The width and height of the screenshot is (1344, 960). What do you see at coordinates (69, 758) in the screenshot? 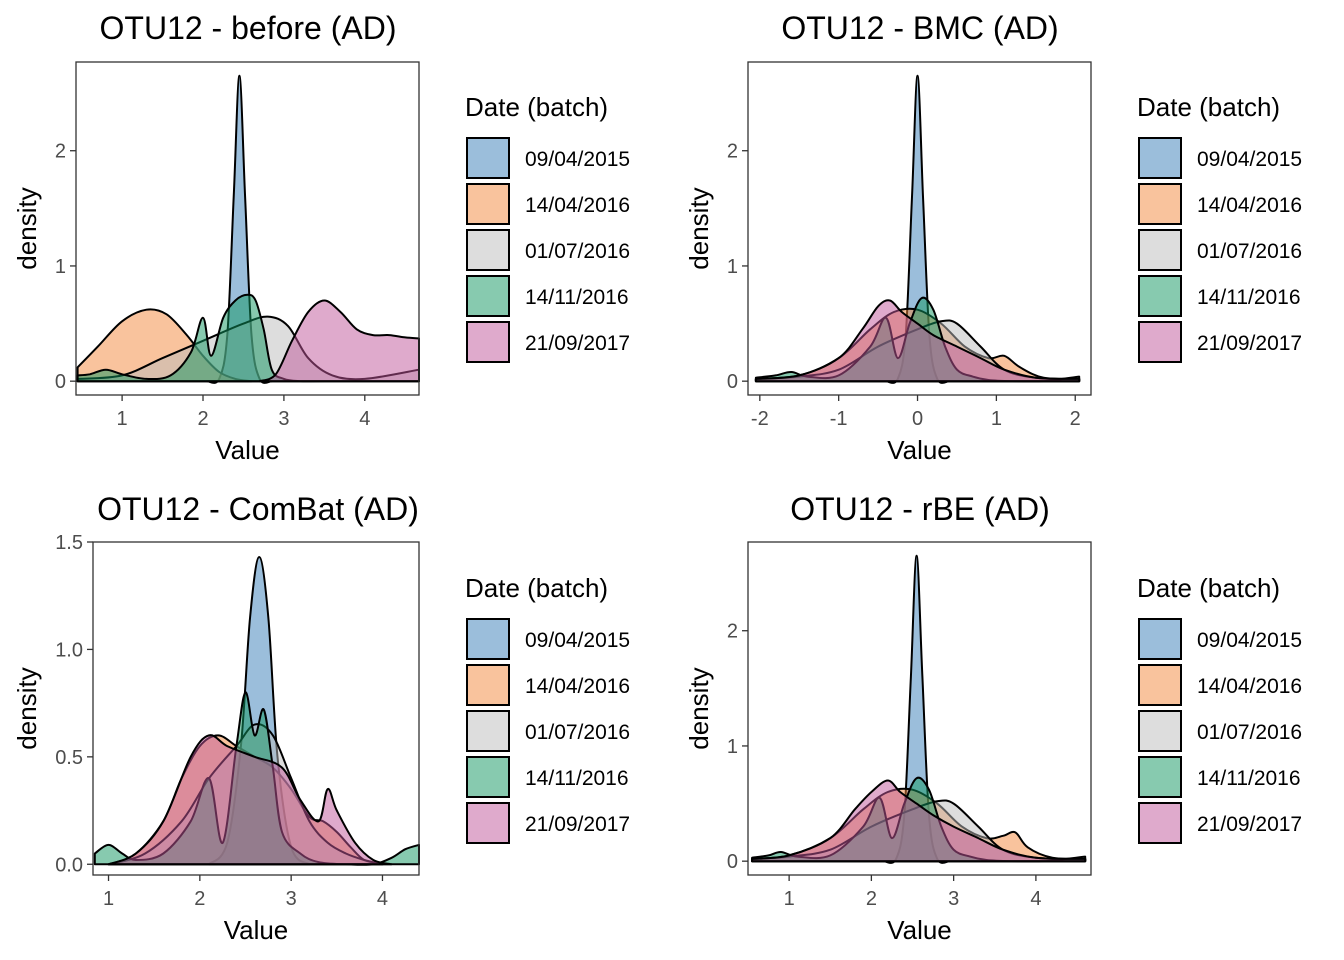
I see `y-tick-label: 0.5` at bounding box center [69, 758].